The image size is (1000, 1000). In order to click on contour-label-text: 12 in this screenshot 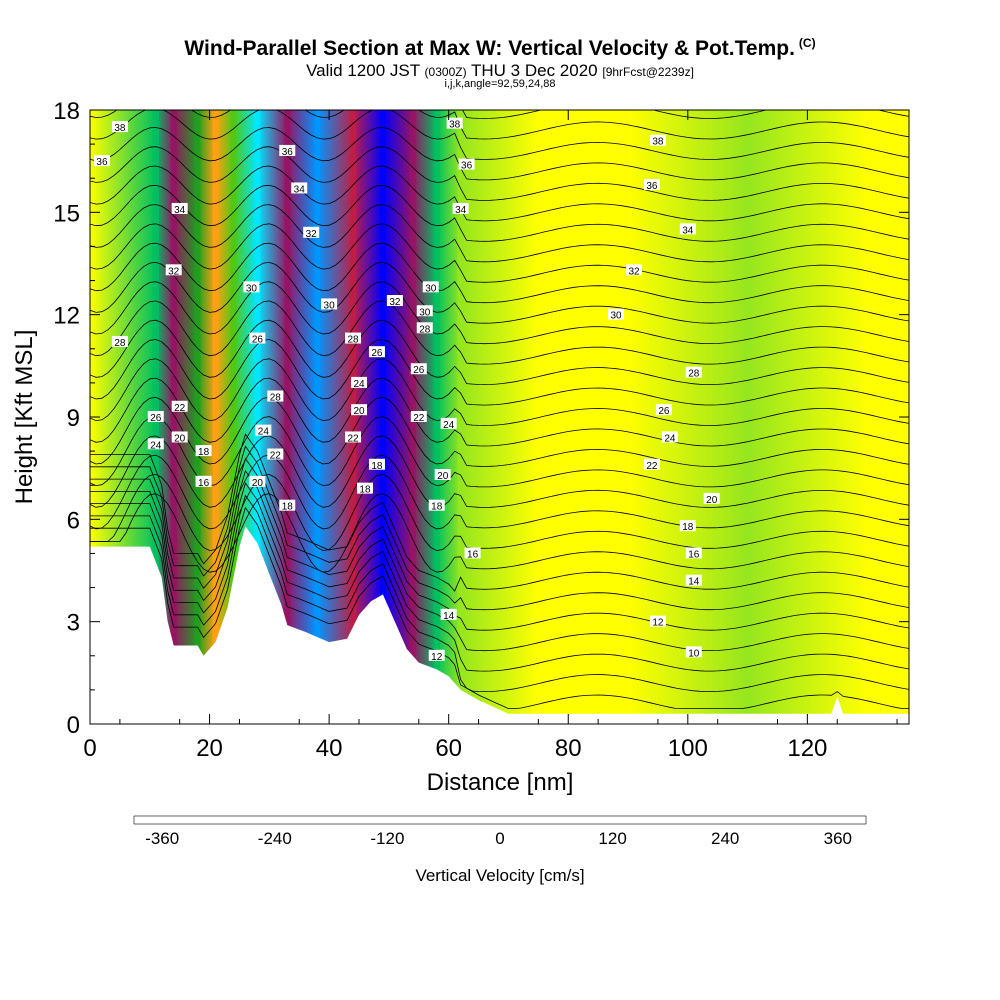, I will do `click(658, 623)`.